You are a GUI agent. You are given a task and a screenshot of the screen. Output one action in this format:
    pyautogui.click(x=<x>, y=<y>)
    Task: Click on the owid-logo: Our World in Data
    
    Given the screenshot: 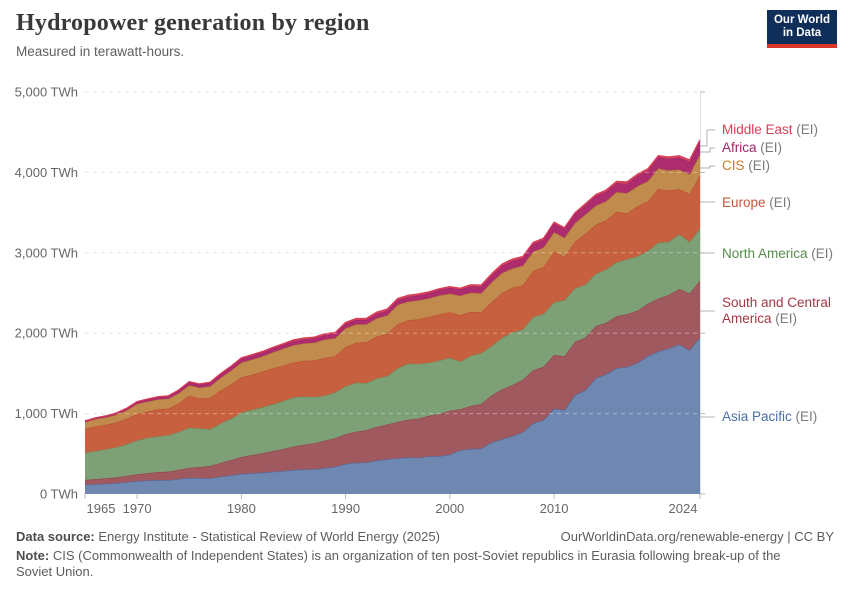 What is the action you would take?
    pyautogui.click(x=802, y=29)
    